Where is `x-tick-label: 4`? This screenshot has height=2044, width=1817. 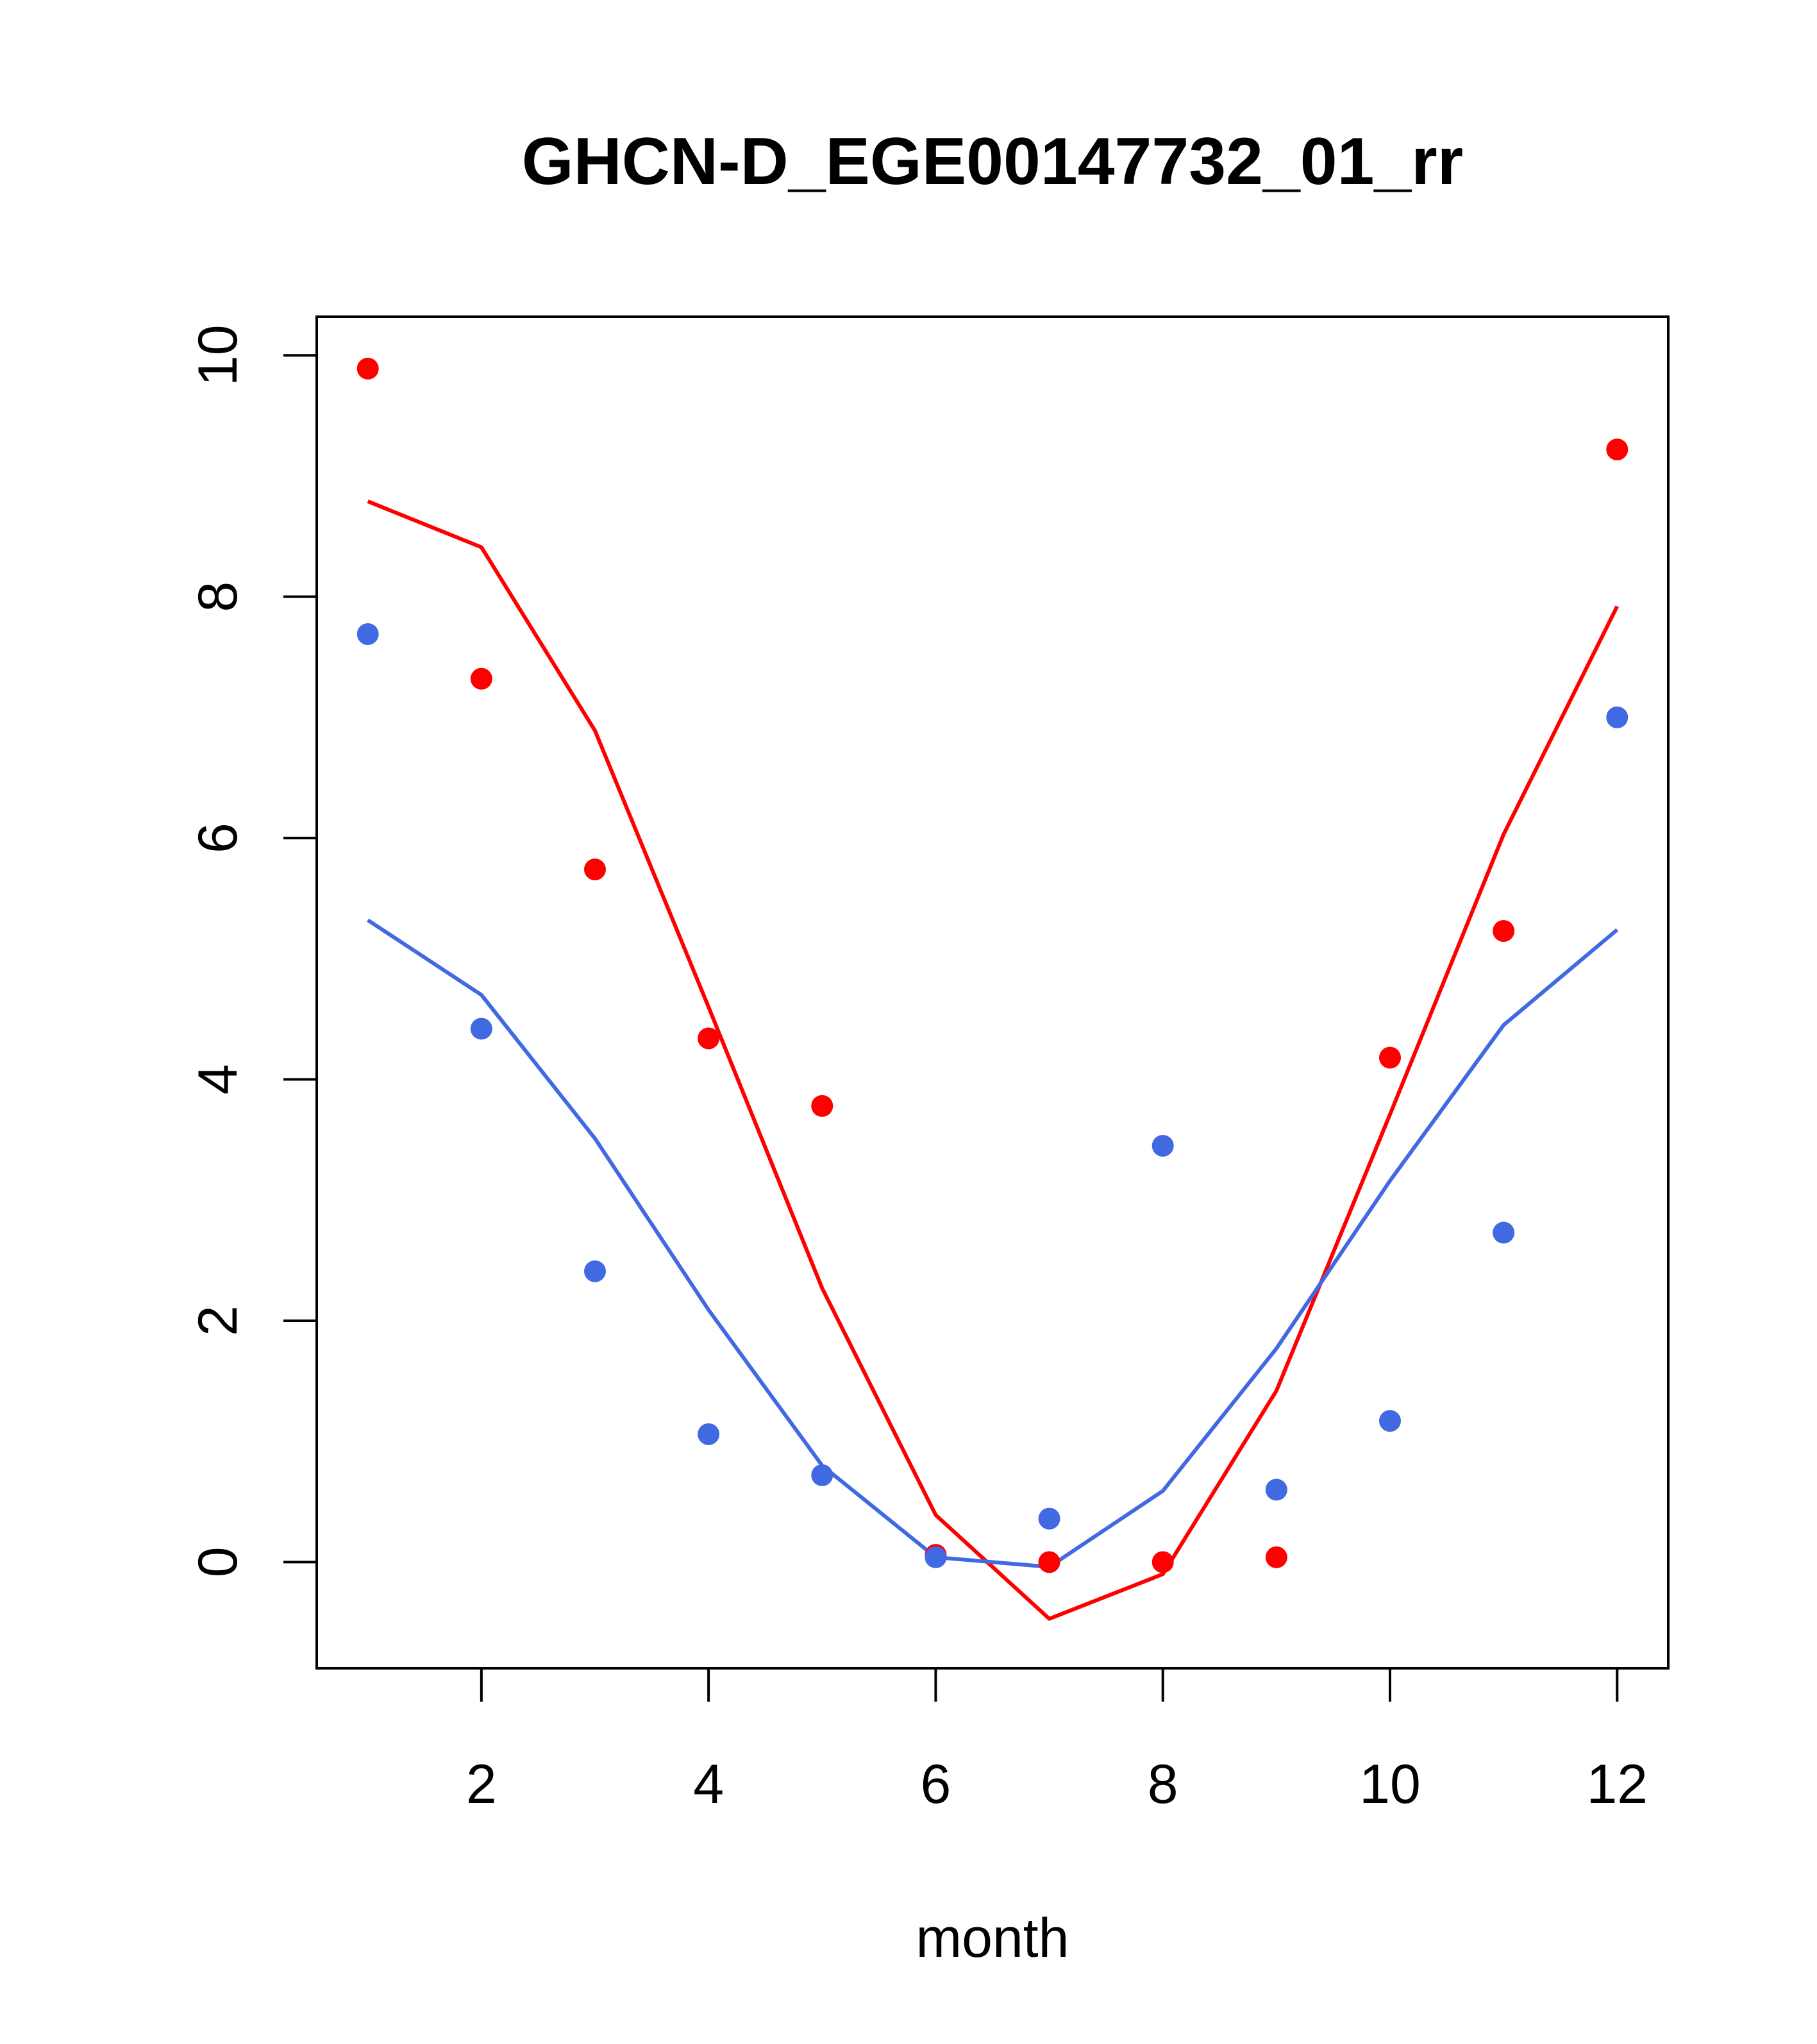 x-tick-label: 4 is located at coordinates (708, 1785).